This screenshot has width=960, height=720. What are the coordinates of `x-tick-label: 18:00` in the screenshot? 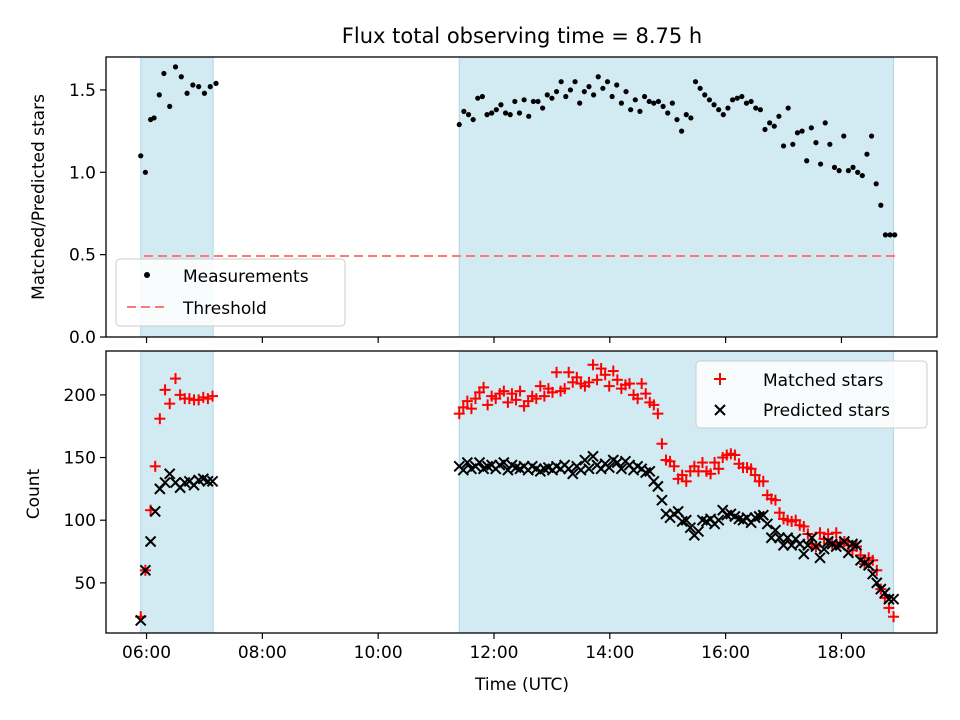 It's located at (841, 653).